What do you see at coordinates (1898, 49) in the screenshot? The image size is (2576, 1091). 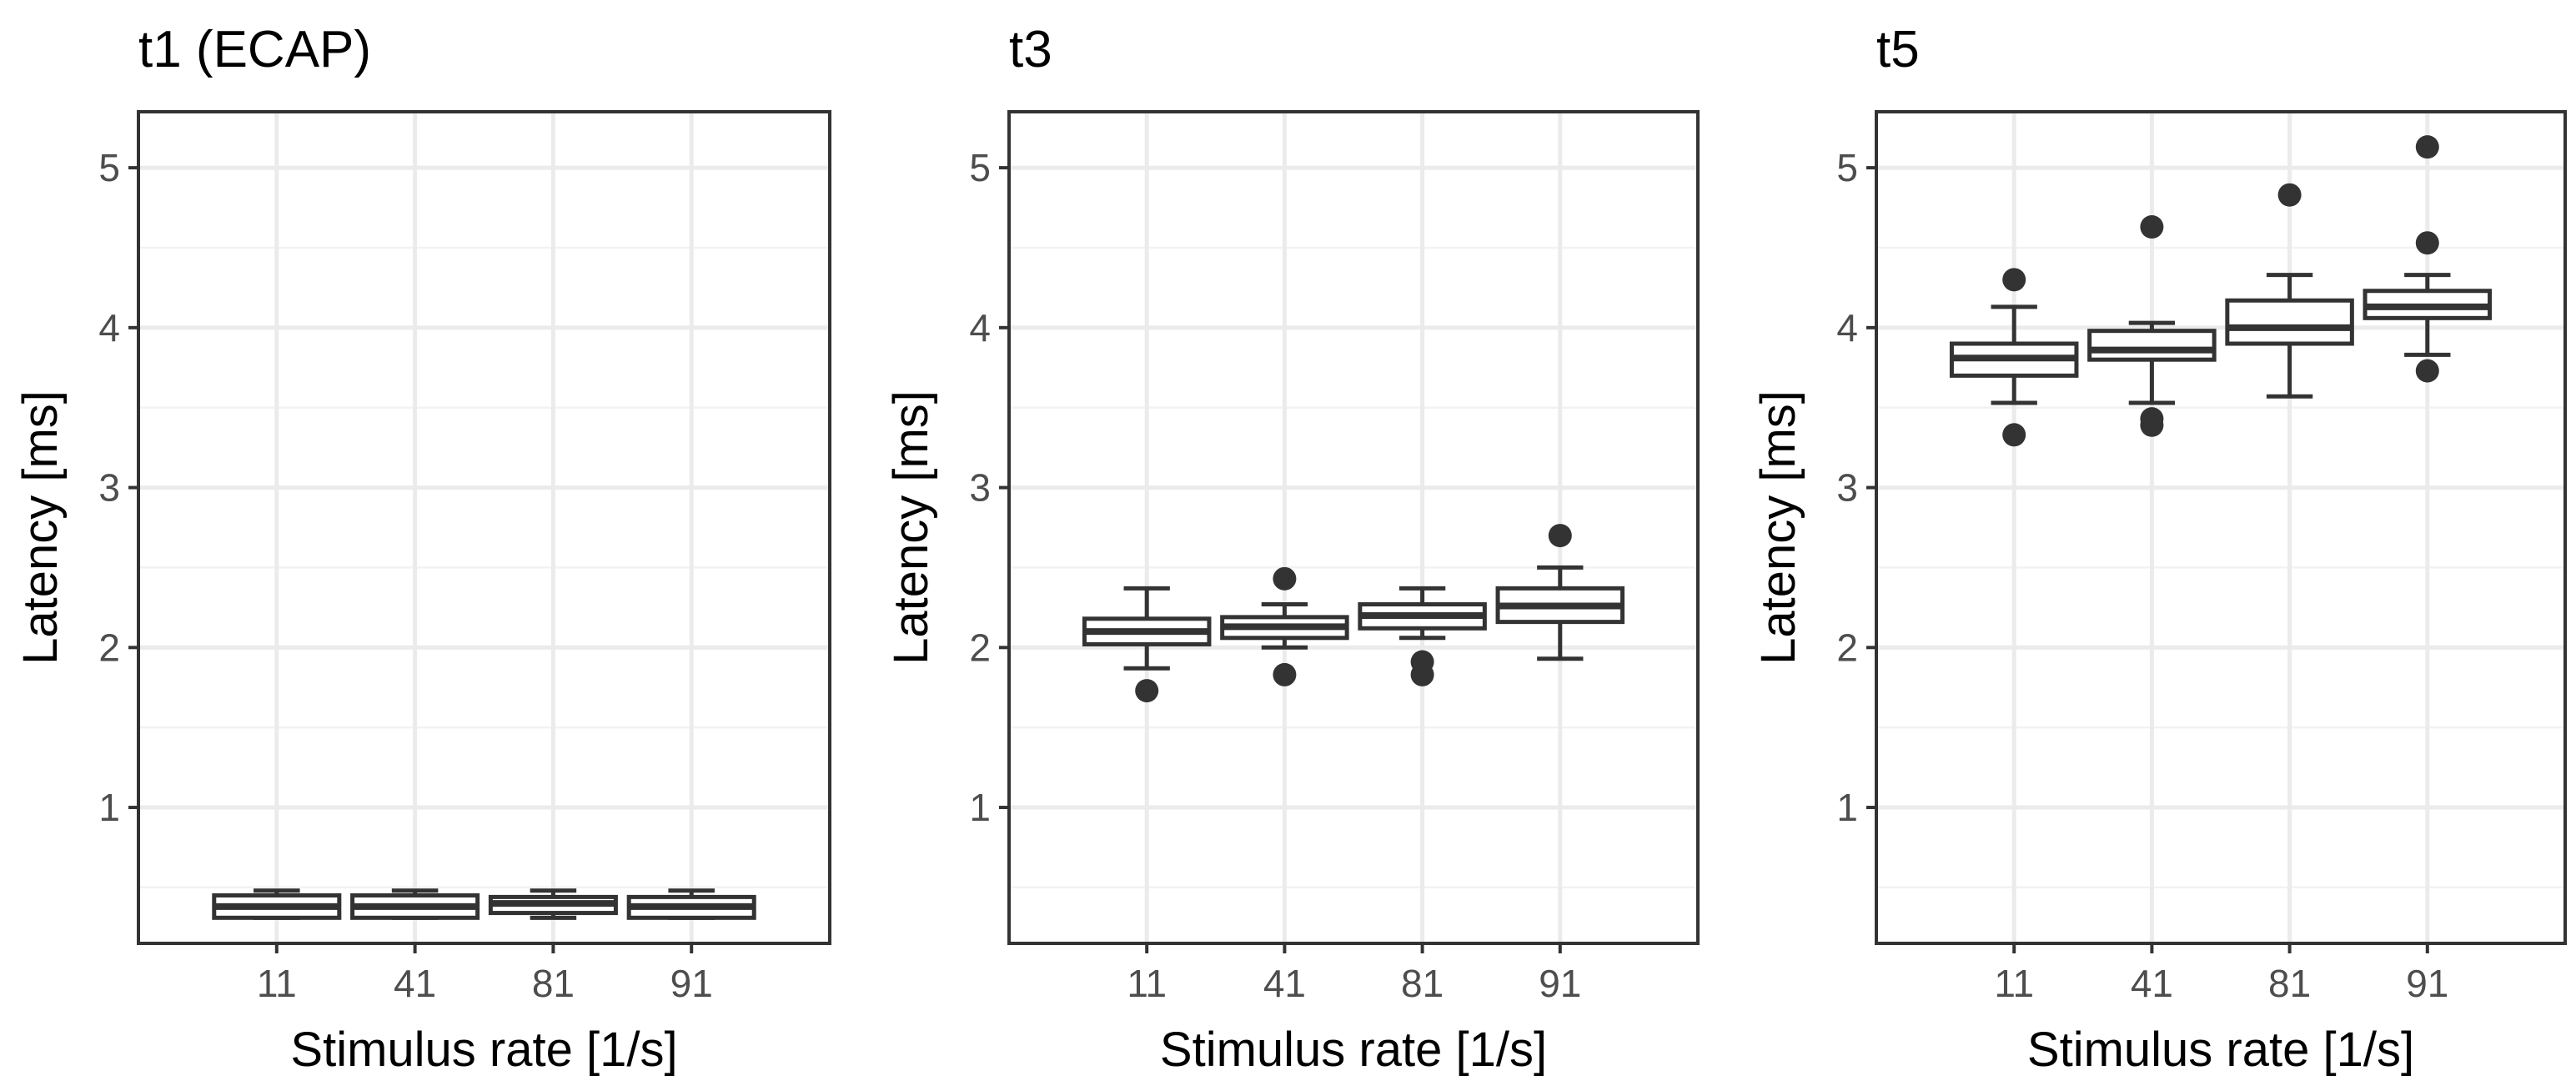 I see `panel-title: t5` at bounding box center [1898, 49].